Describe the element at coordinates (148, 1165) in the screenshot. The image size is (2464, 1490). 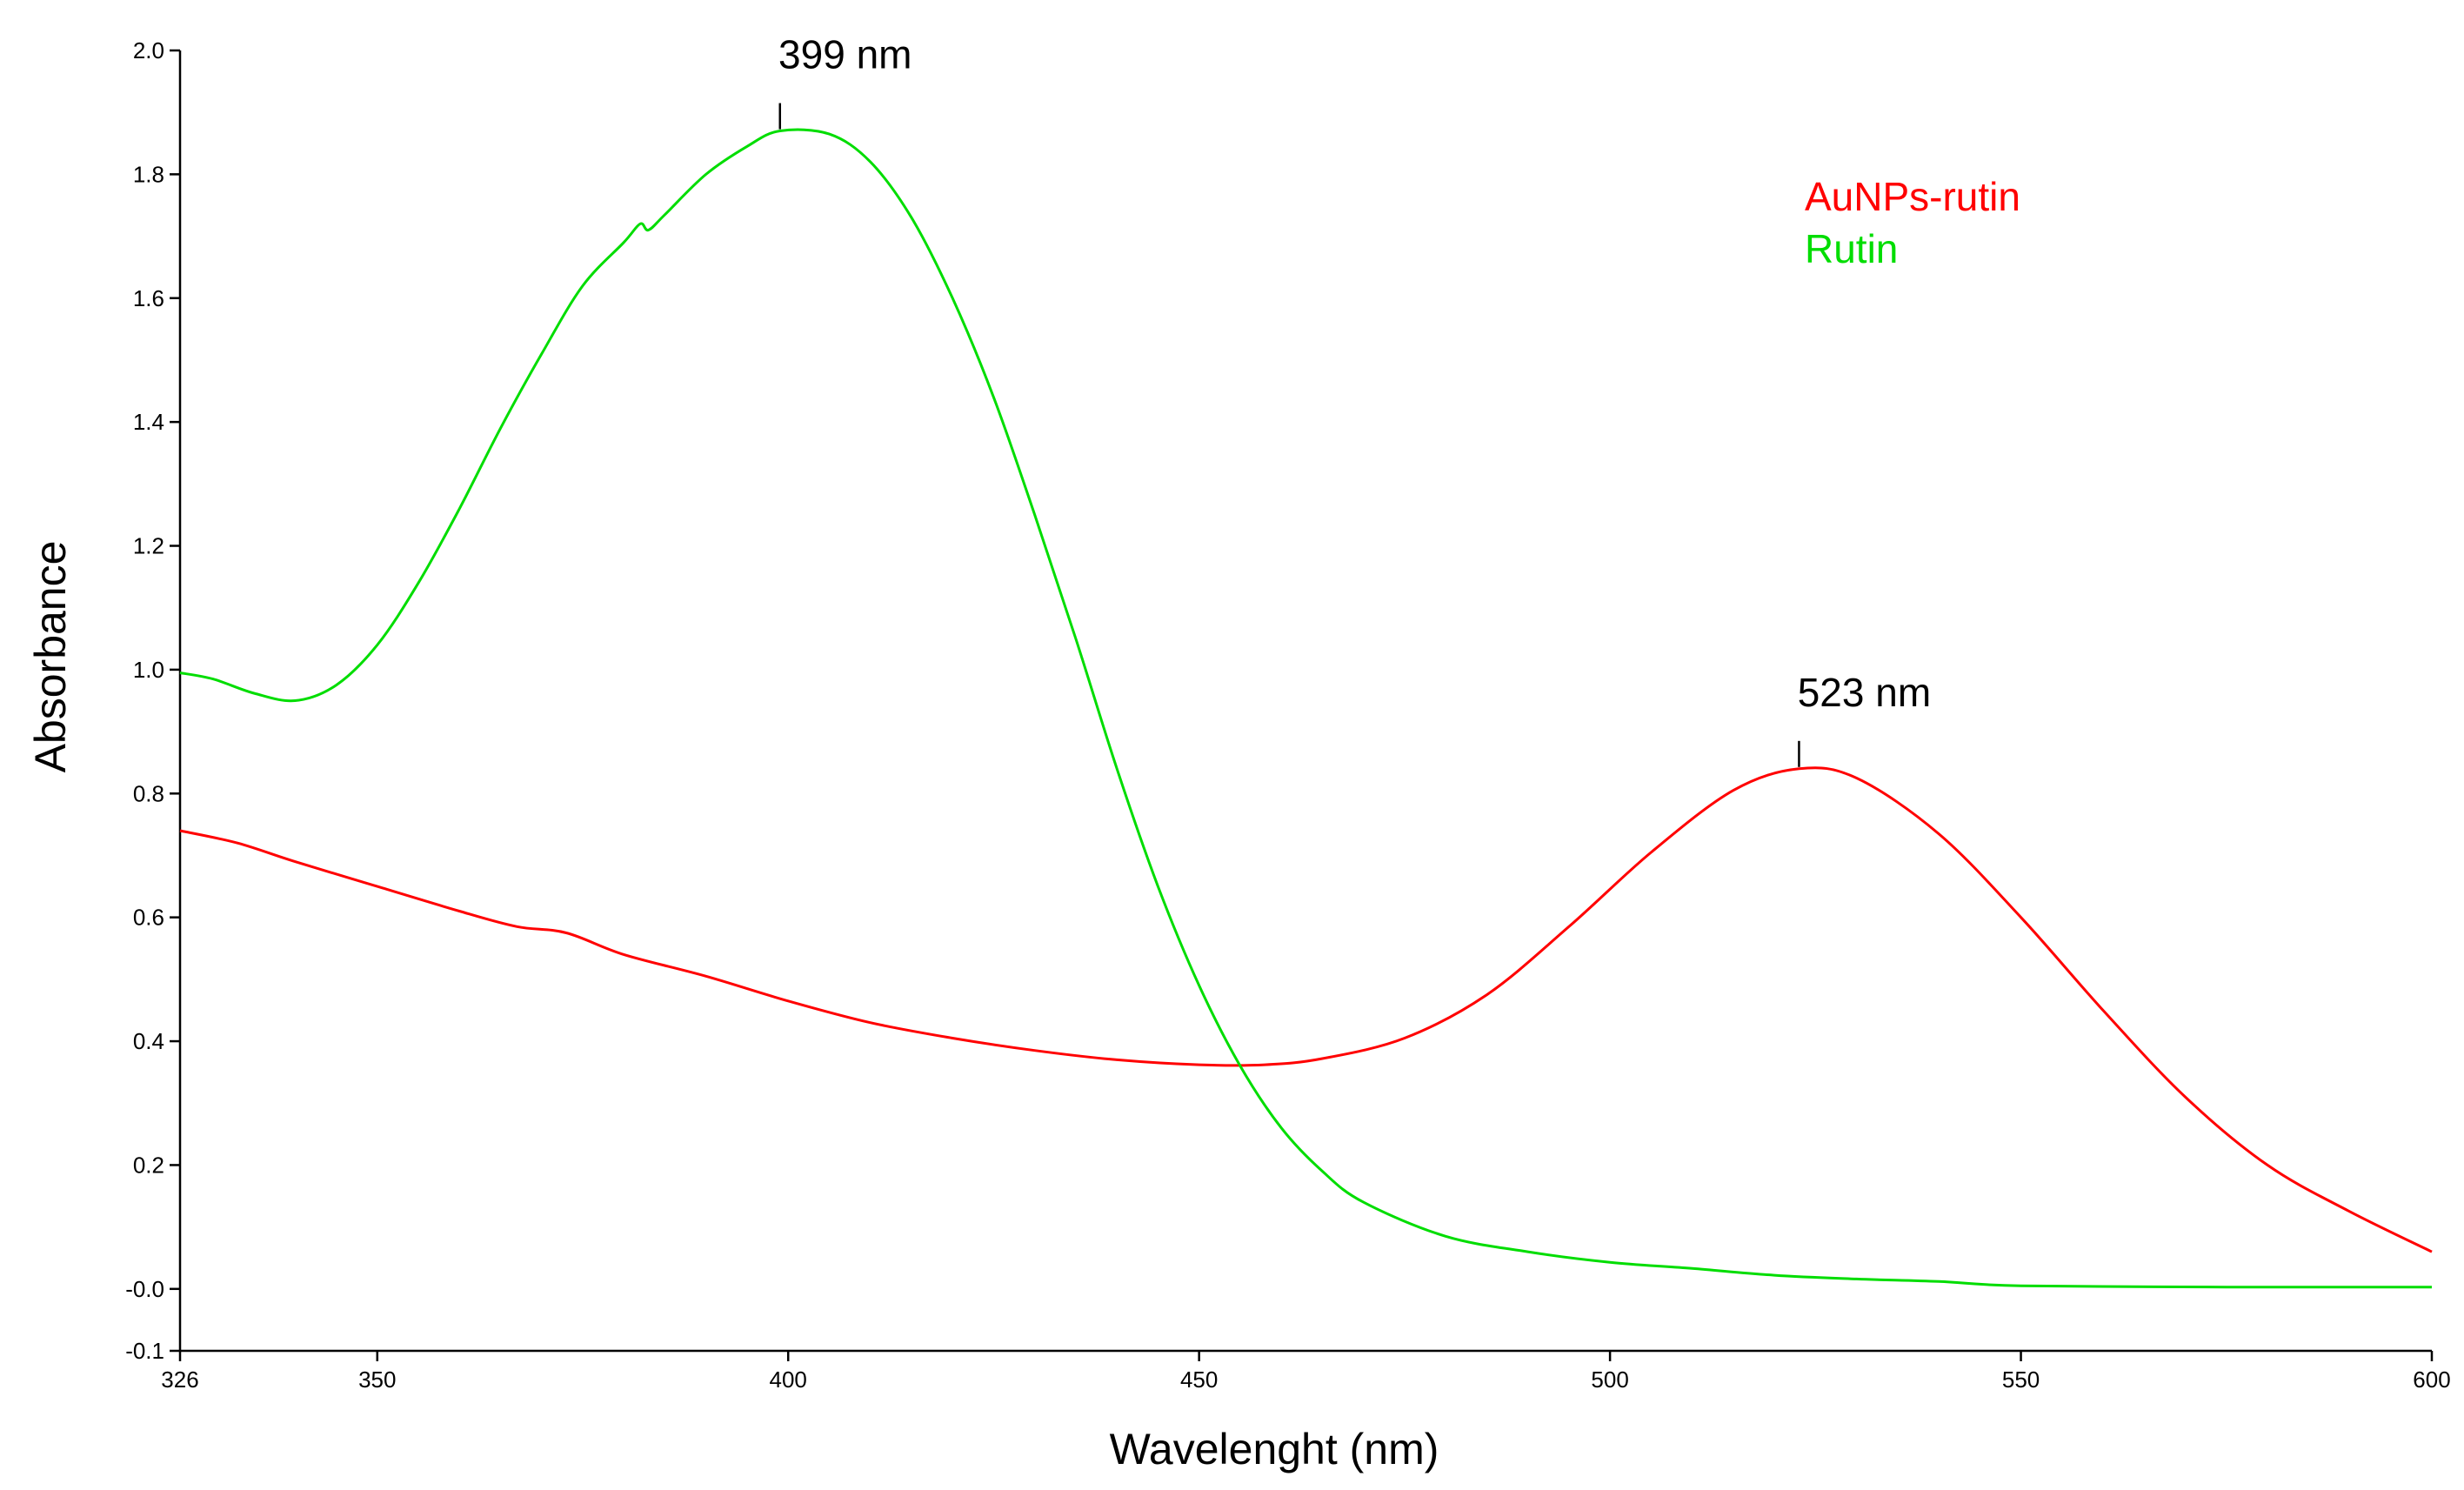
I see `y-tick-label: 0.2` at that location.